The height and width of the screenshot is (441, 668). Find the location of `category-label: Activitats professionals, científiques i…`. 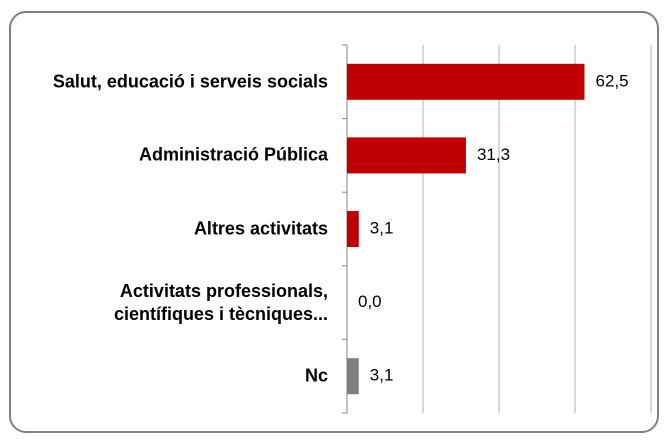

category-label: Activitats professionals, científiques i… is located at coordinates (220, 302).